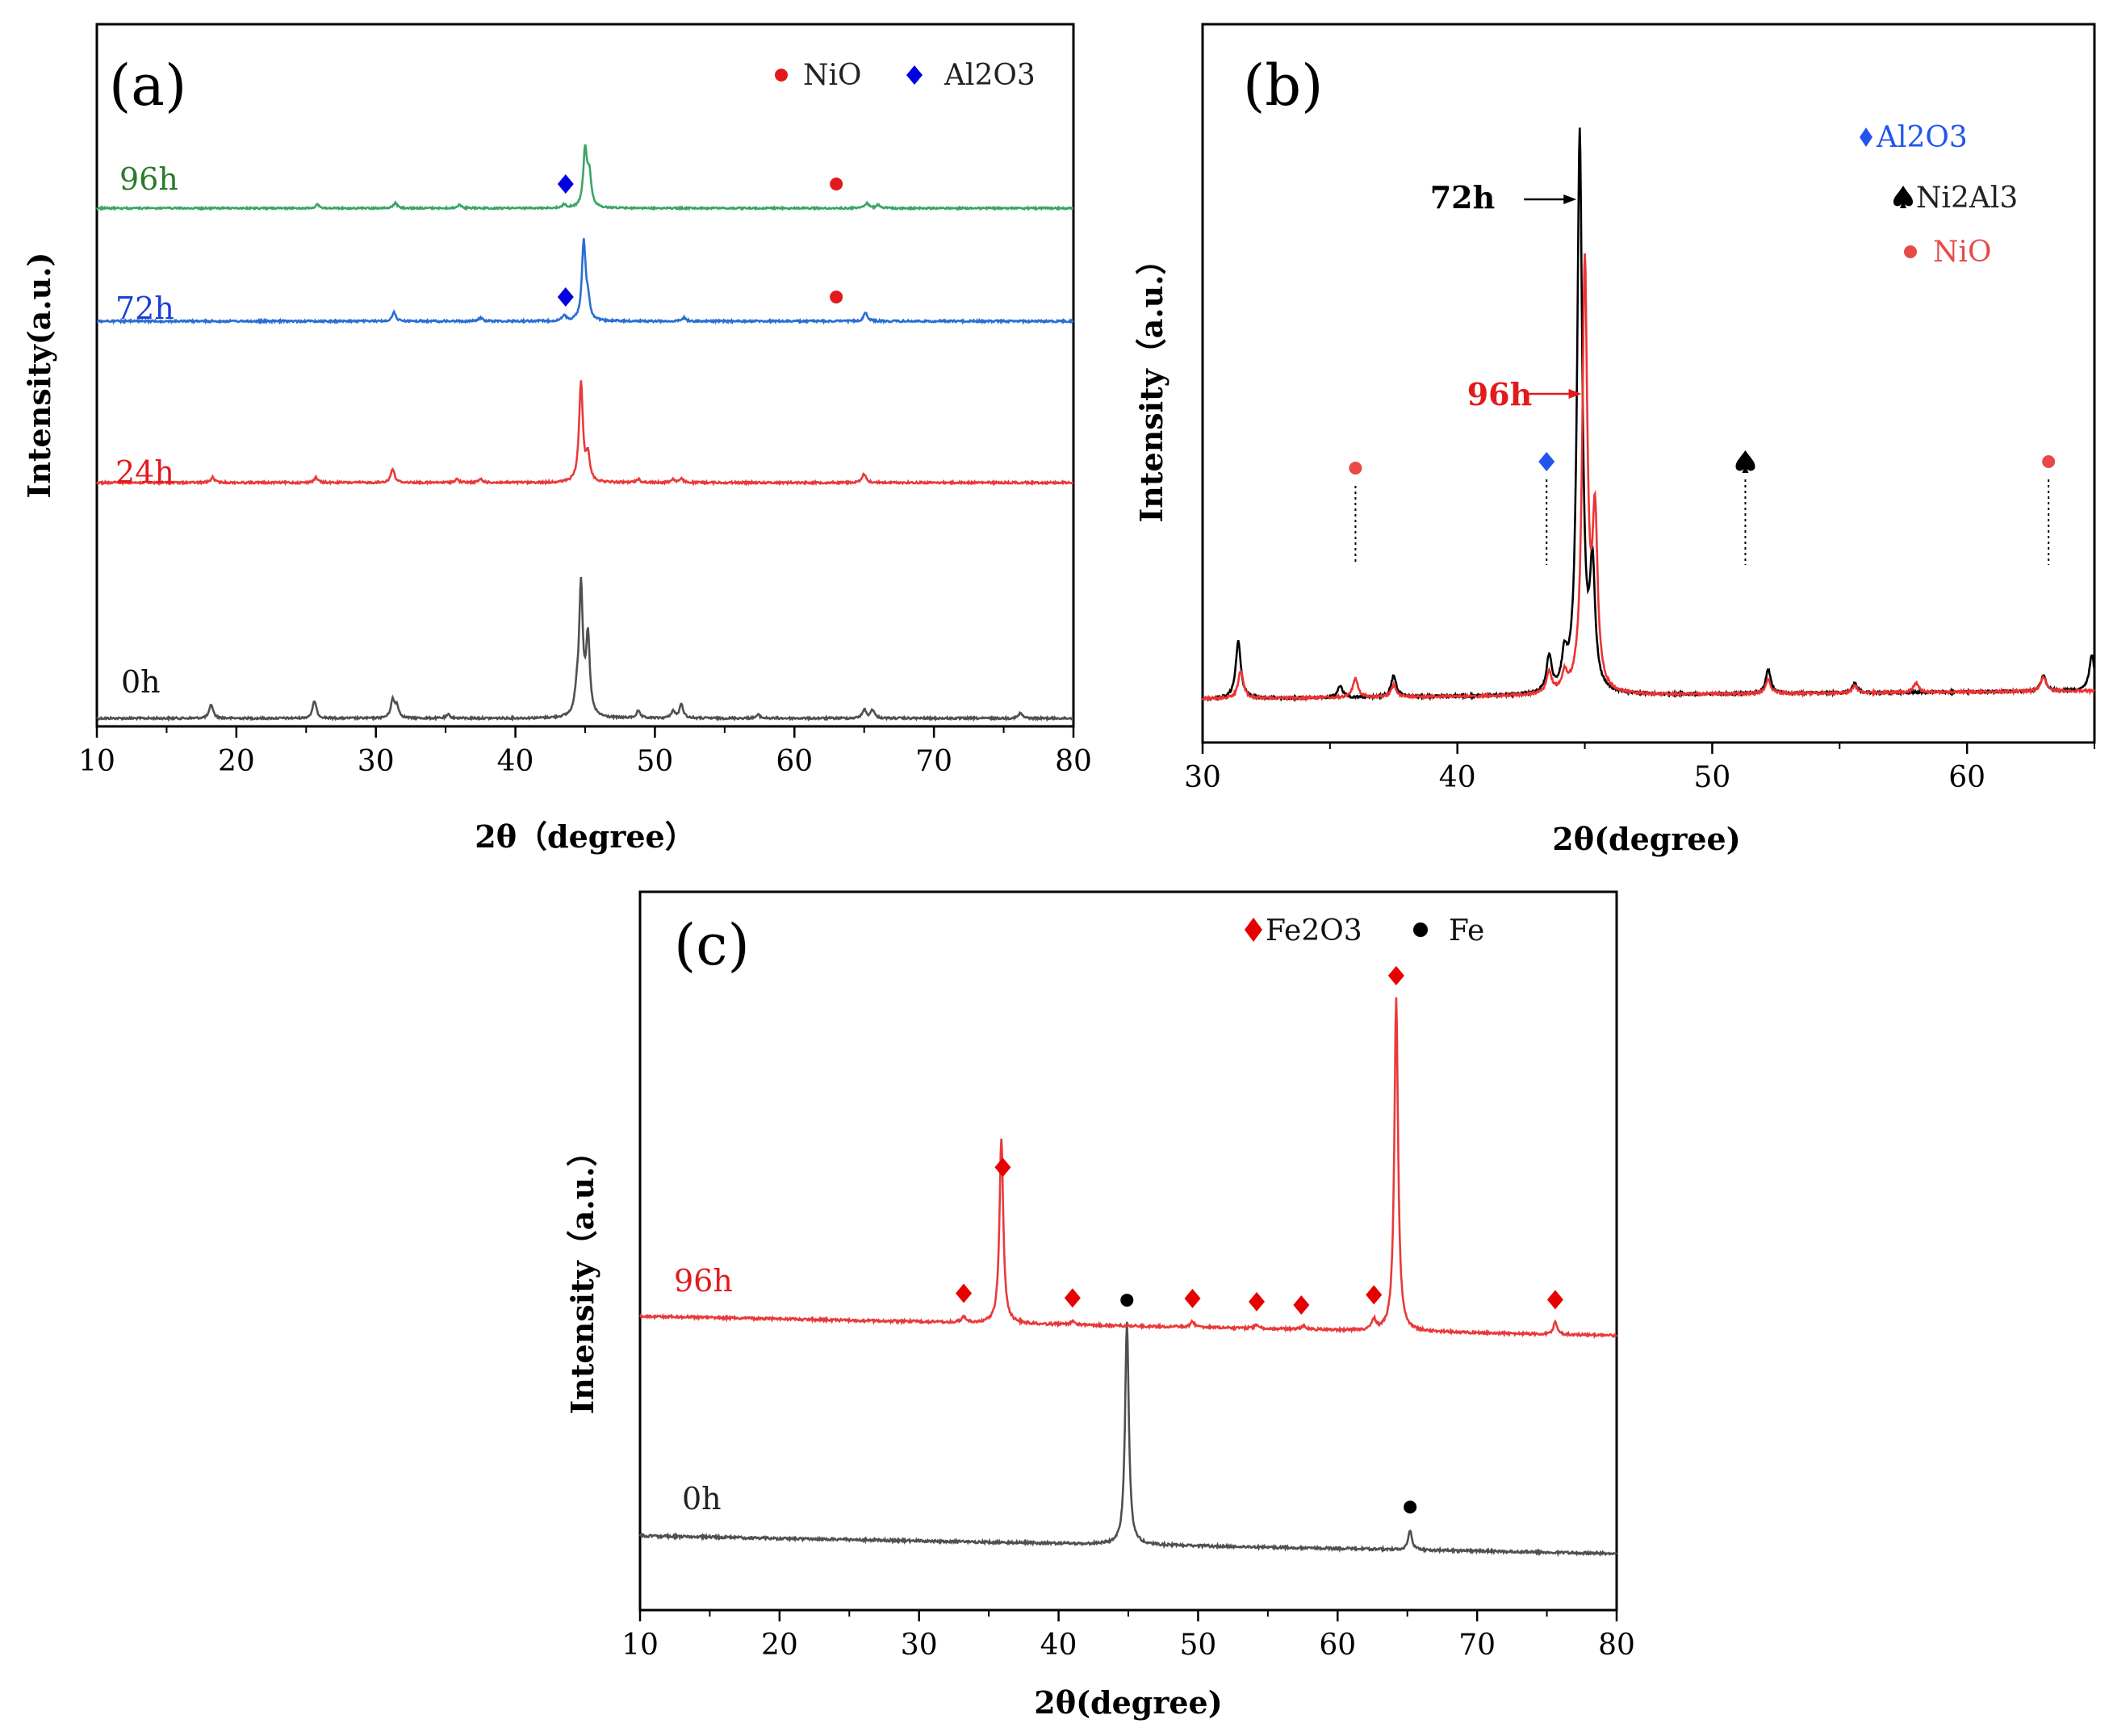  What do you see at coordinates (1500, 394) in the screenshot?
I see `panel-b-series-label-96h: 96h` at bounding box center [1500, 394].